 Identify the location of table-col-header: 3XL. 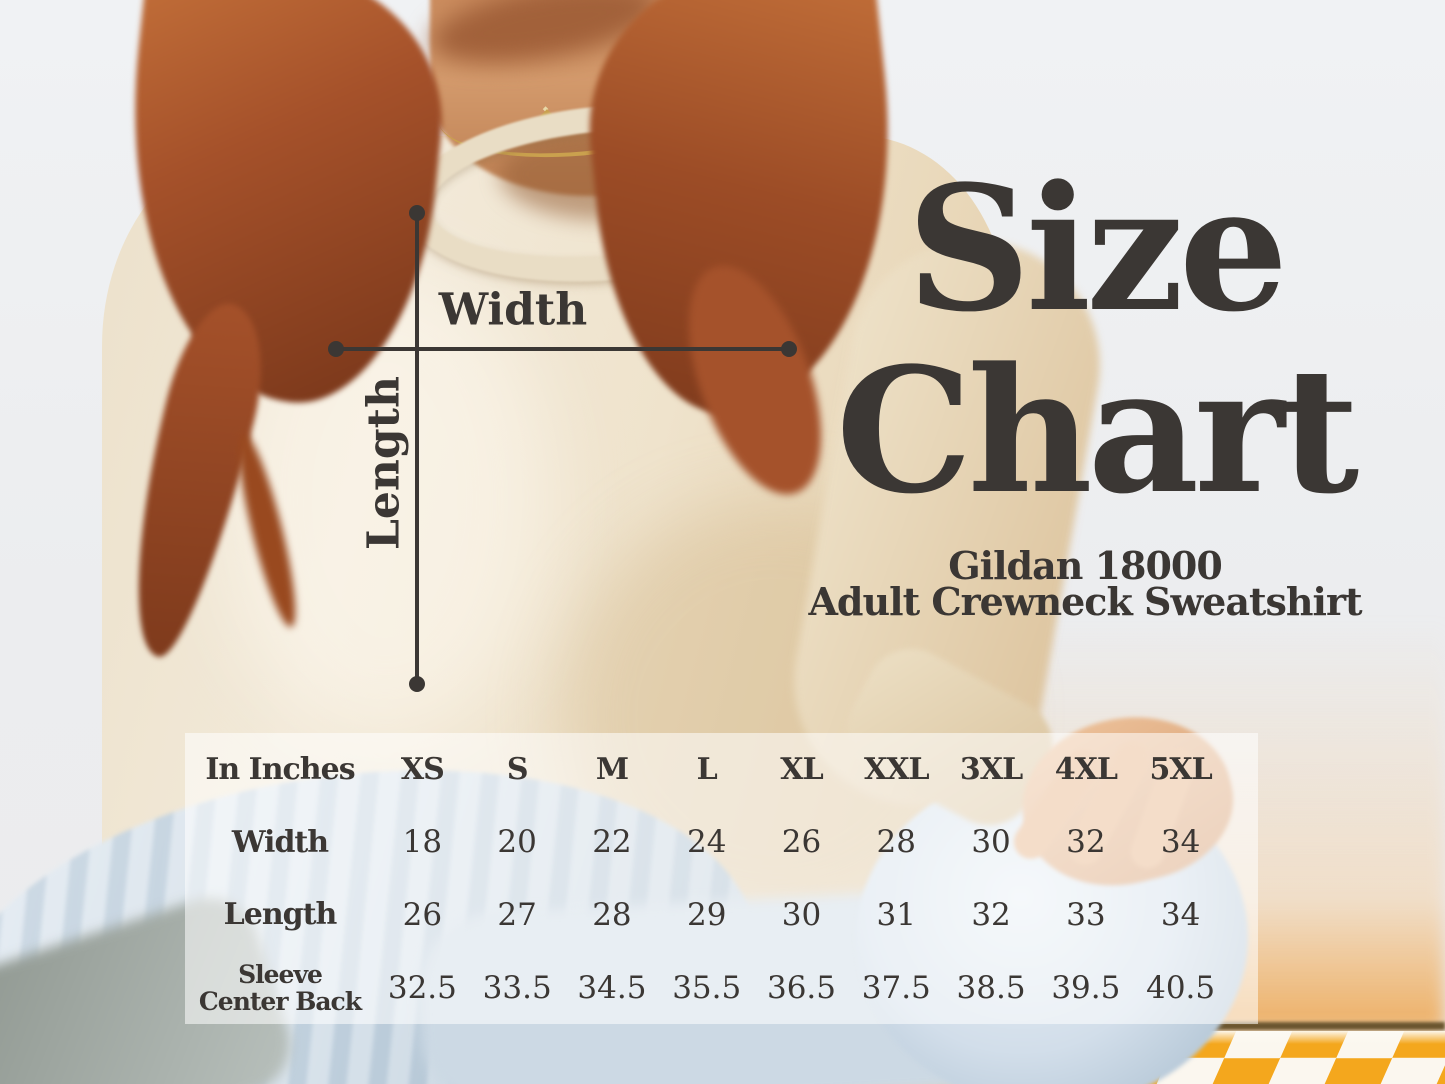
(991, 769).